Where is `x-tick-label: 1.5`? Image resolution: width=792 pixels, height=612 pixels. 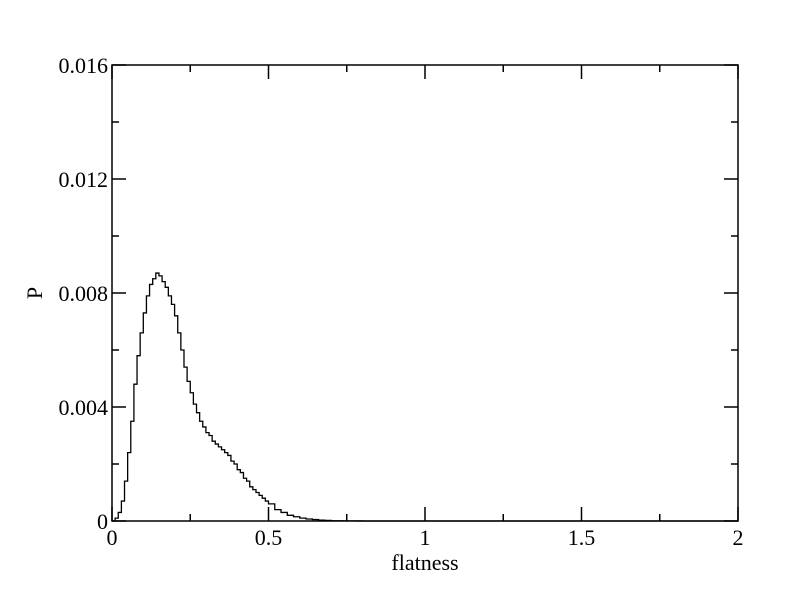 x-tick-label: 1.5 is located at coordinates (582, 537).